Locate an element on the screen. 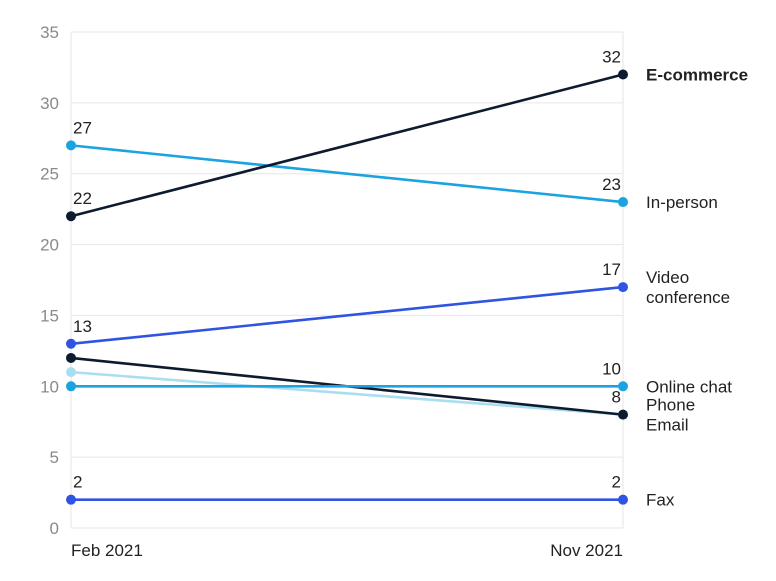  data-label: 13 is located at coordinates (82, 326).